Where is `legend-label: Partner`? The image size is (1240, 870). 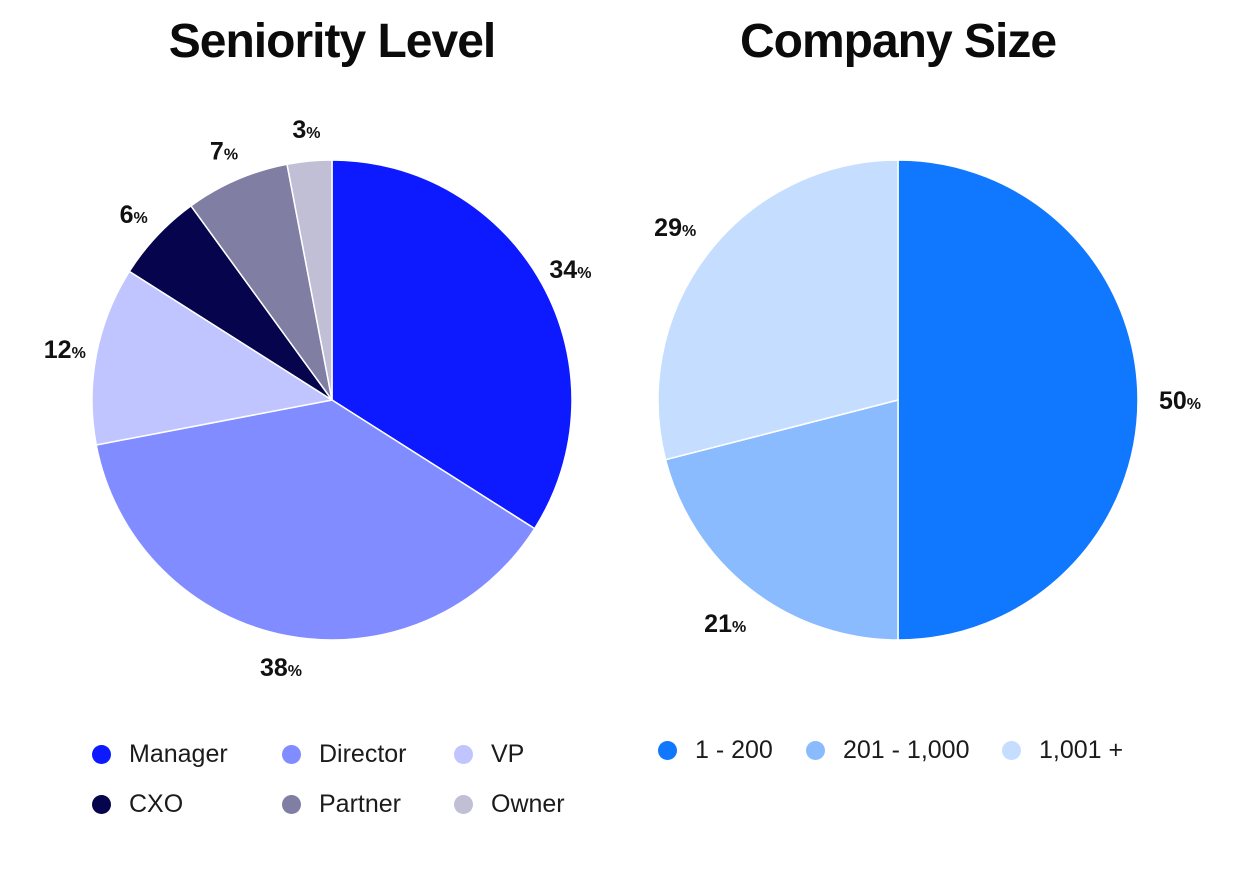 legend-label: Partner is located at coordinates (360, 804).